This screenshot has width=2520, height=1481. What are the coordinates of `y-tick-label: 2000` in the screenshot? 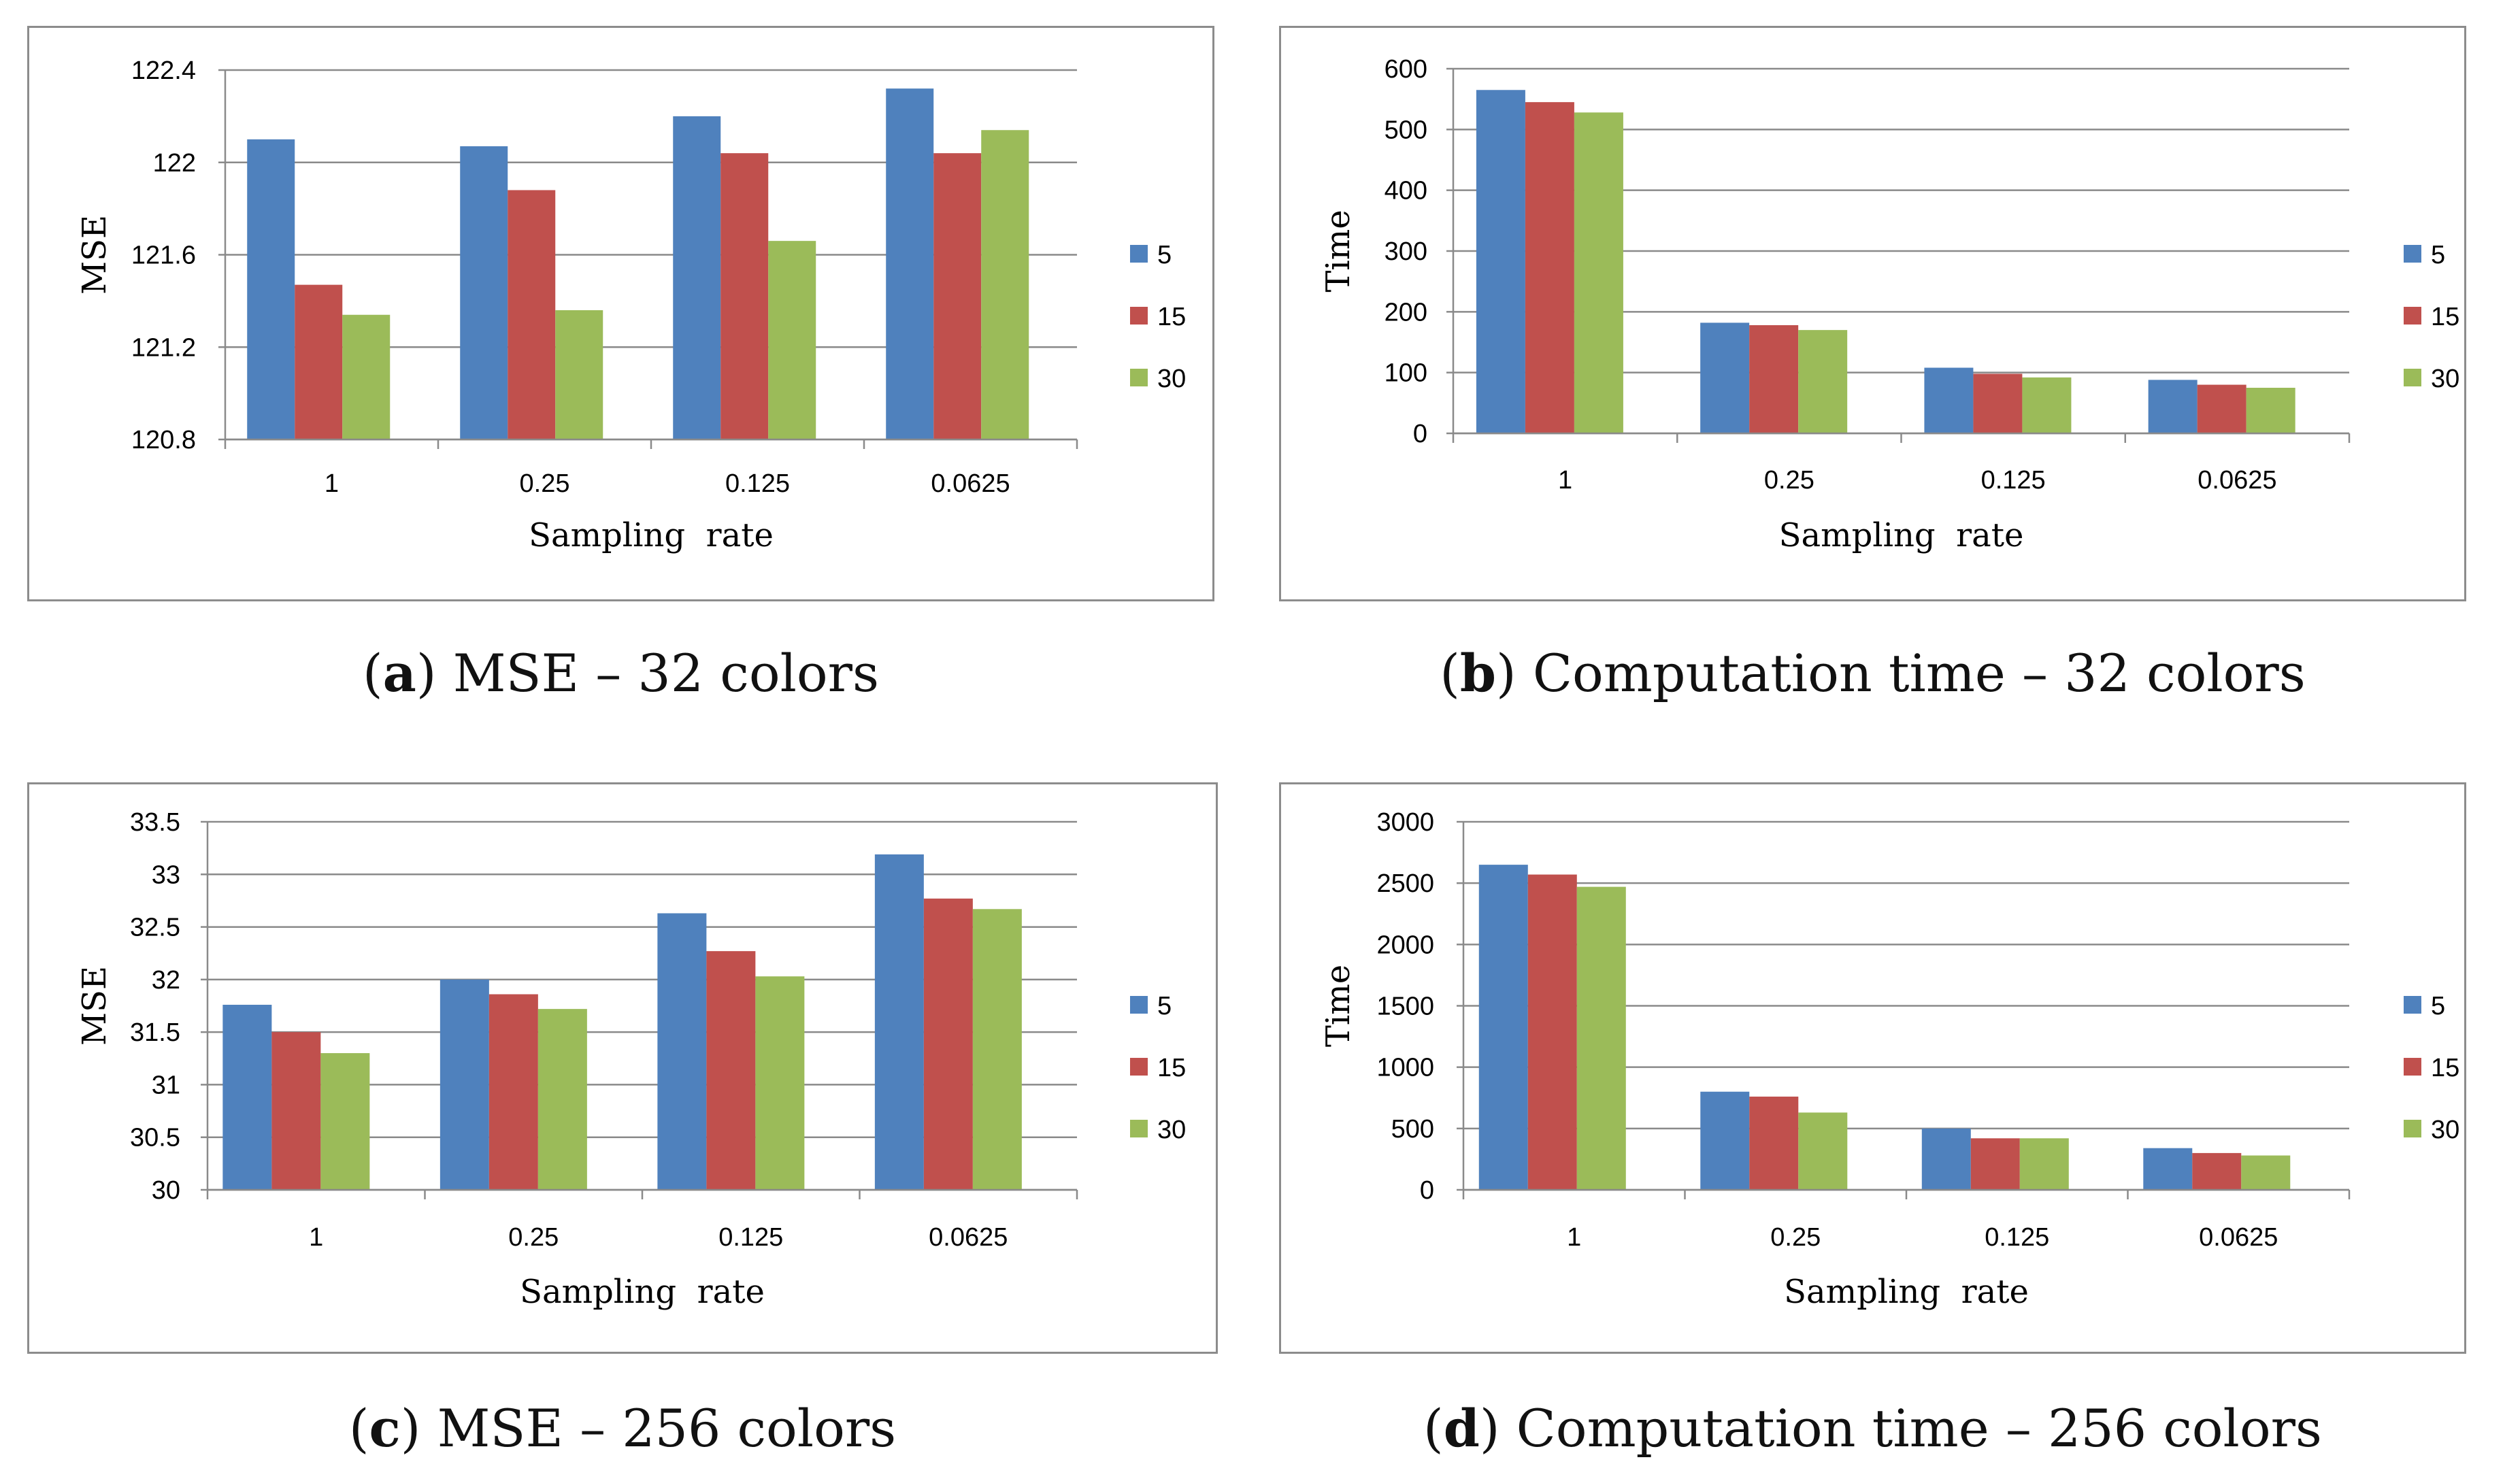 It's located at (1405, 945).